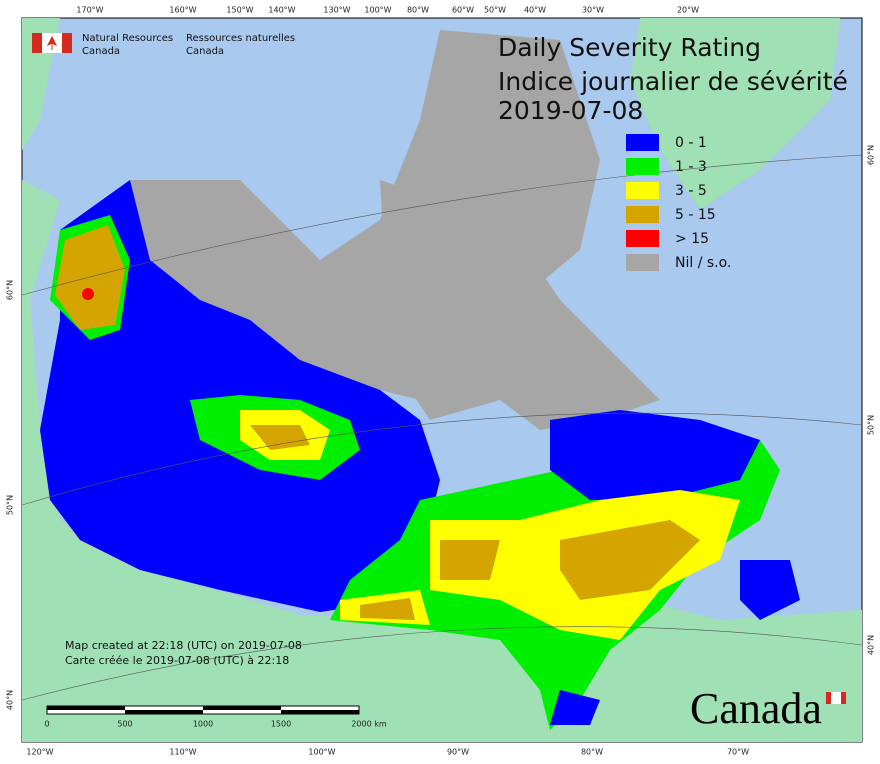 The image size is (880, 764). I want to click on title: Indice journalier de sévérité, so click(673, 81).